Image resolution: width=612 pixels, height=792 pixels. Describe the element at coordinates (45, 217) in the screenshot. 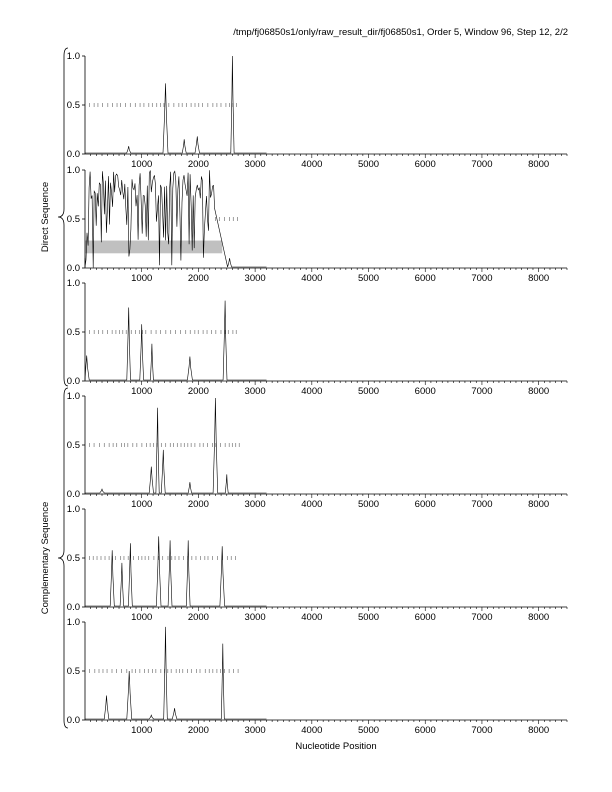

I see `direct-sequence-label: Direct Sequence` at that location.